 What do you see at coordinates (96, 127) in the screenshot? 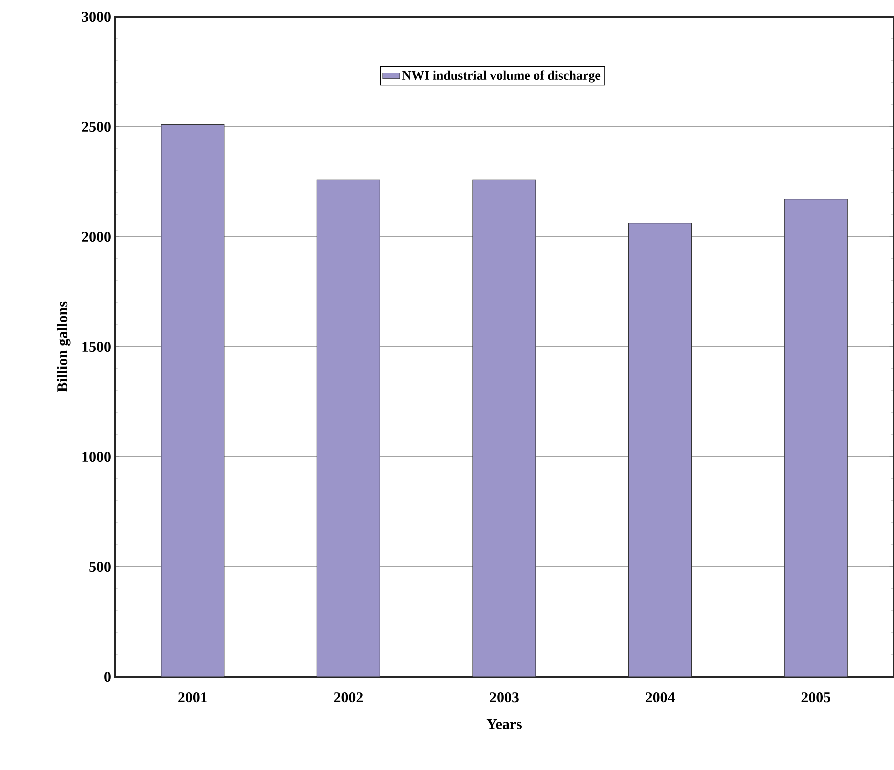
I see `y-tick-label: 2500` at bounding box center [96, 127].